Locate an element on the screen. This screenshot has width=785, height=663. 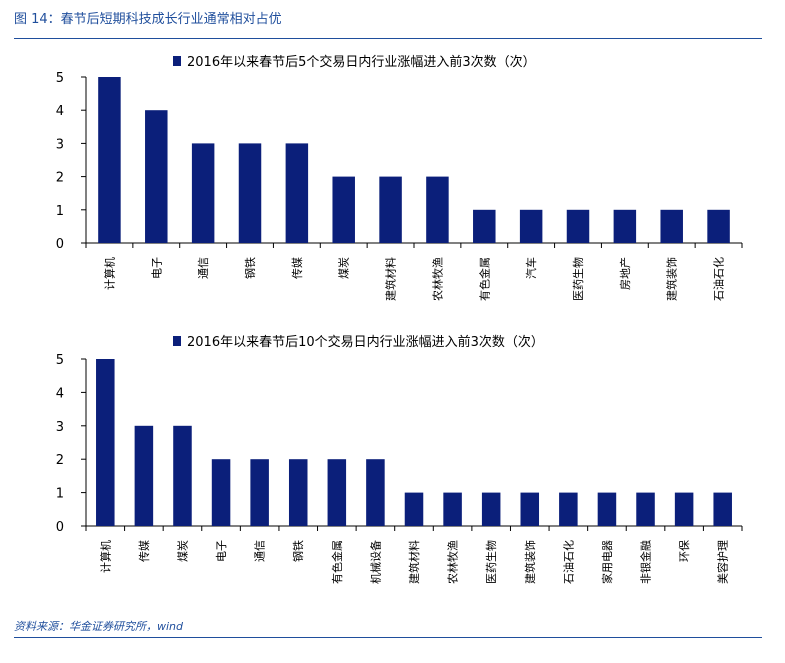
category-label: 机械设备 is located at coordinates (375, 562).